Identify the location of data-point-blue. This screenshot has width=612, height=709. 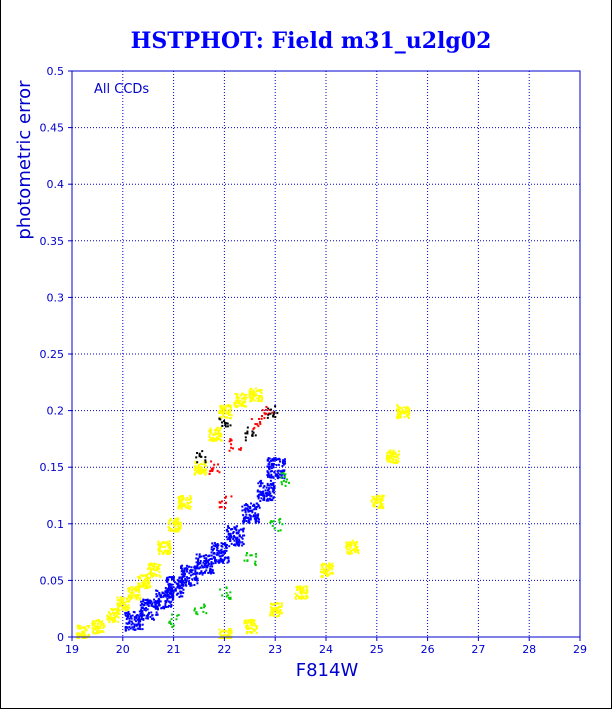
(134, 621).